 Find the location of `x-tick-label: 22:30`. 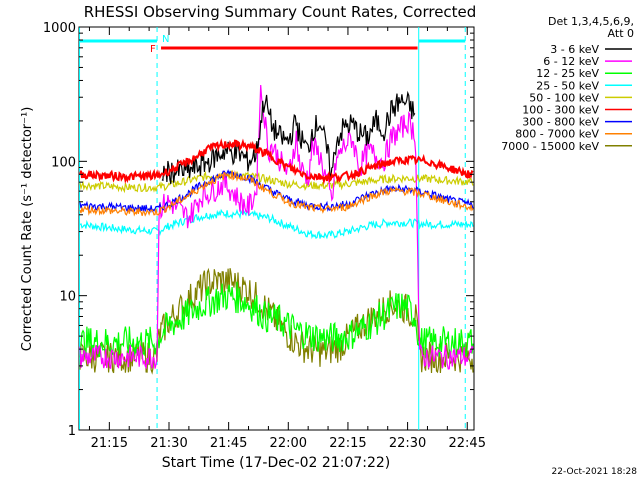

x-tick-label: 22:30 is located at coordinates (407, 443).